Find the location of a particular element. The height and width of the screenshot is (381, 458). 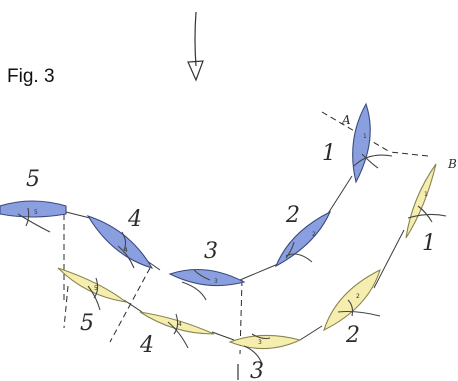

yellow-boat-label-5: 5 is located at coordinates (87, 323).